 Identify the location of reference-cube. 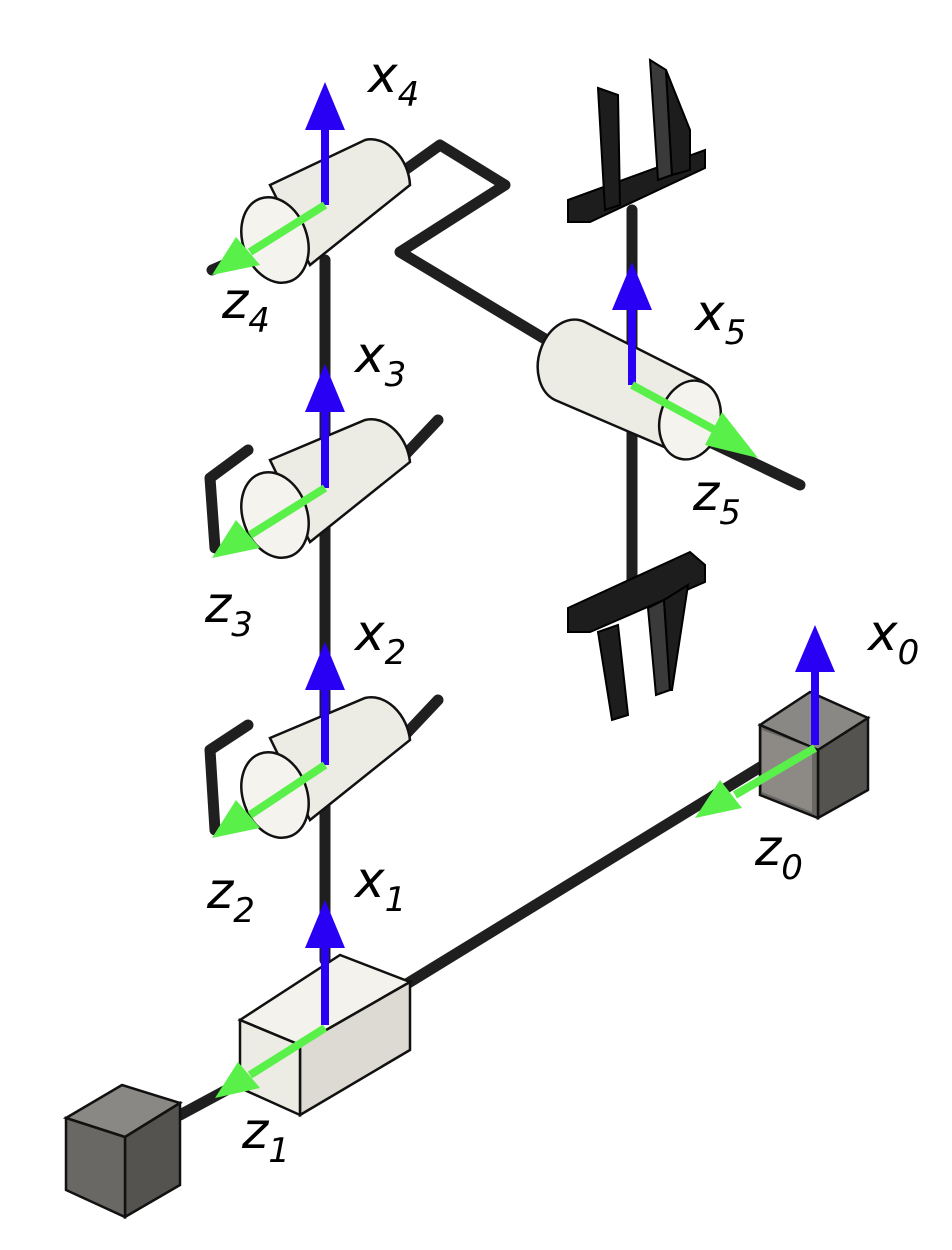
(814, 755).